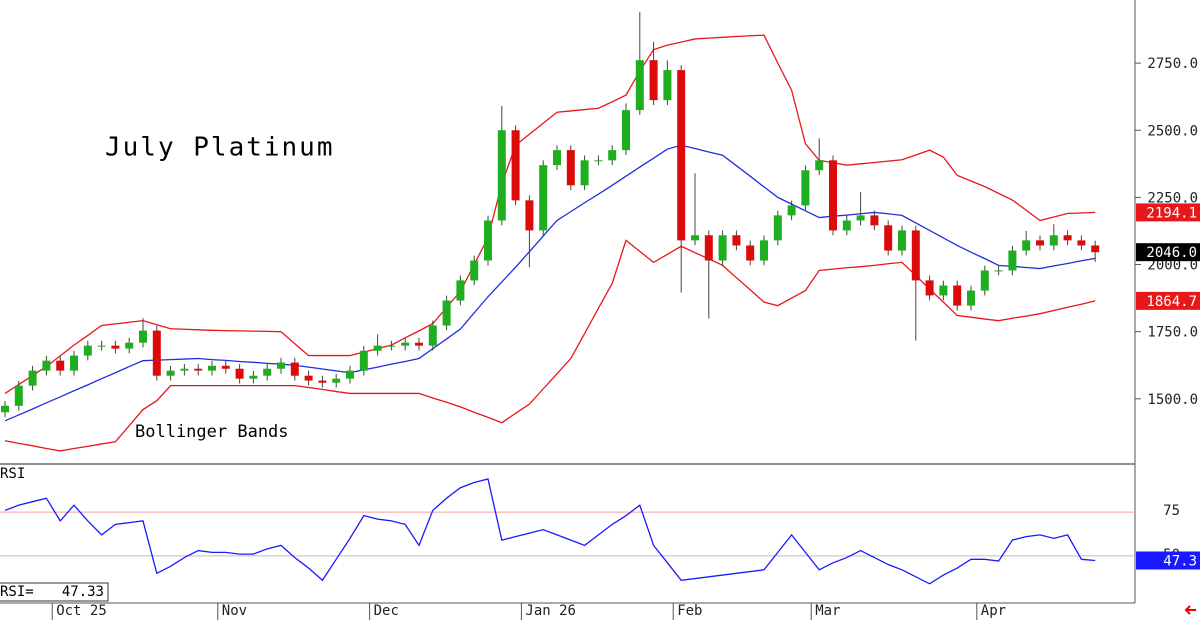  I want to click on y-tick-label: 2500.0, so click(1172, 131).